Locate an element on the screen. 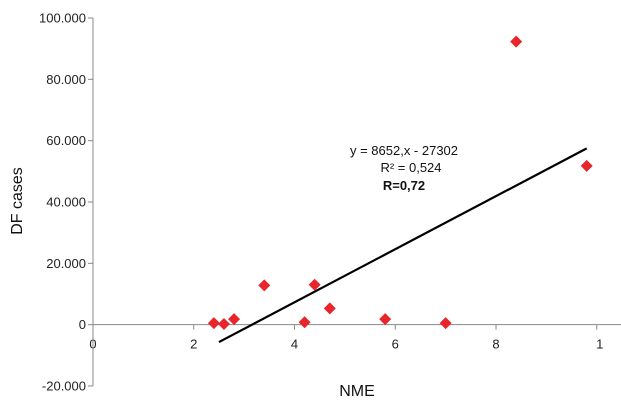 The height and width of the screenshot is (402, 621). y-tick-label: 60.000 is located at coordinates (66, 140).